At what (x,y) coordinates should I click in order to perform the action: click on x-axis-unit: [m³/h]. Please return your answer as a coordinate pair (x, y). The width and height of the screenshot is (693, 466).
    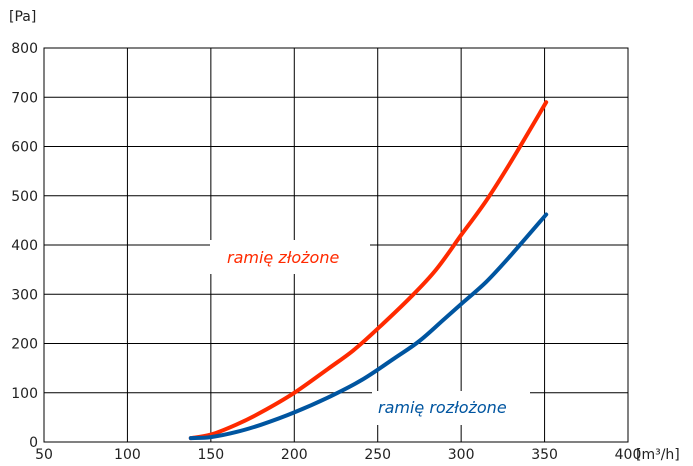
    Looking at the image, I should click on (658, 455).